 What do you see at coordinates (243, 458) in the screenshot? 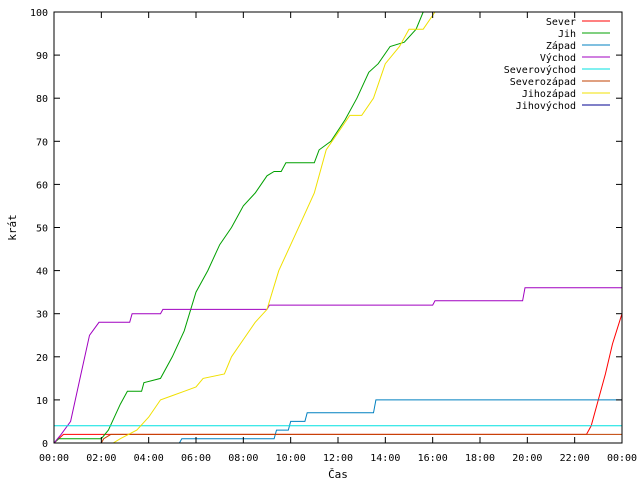
I see `x-tick-label: 08:00` at bounding box center [243, 458].